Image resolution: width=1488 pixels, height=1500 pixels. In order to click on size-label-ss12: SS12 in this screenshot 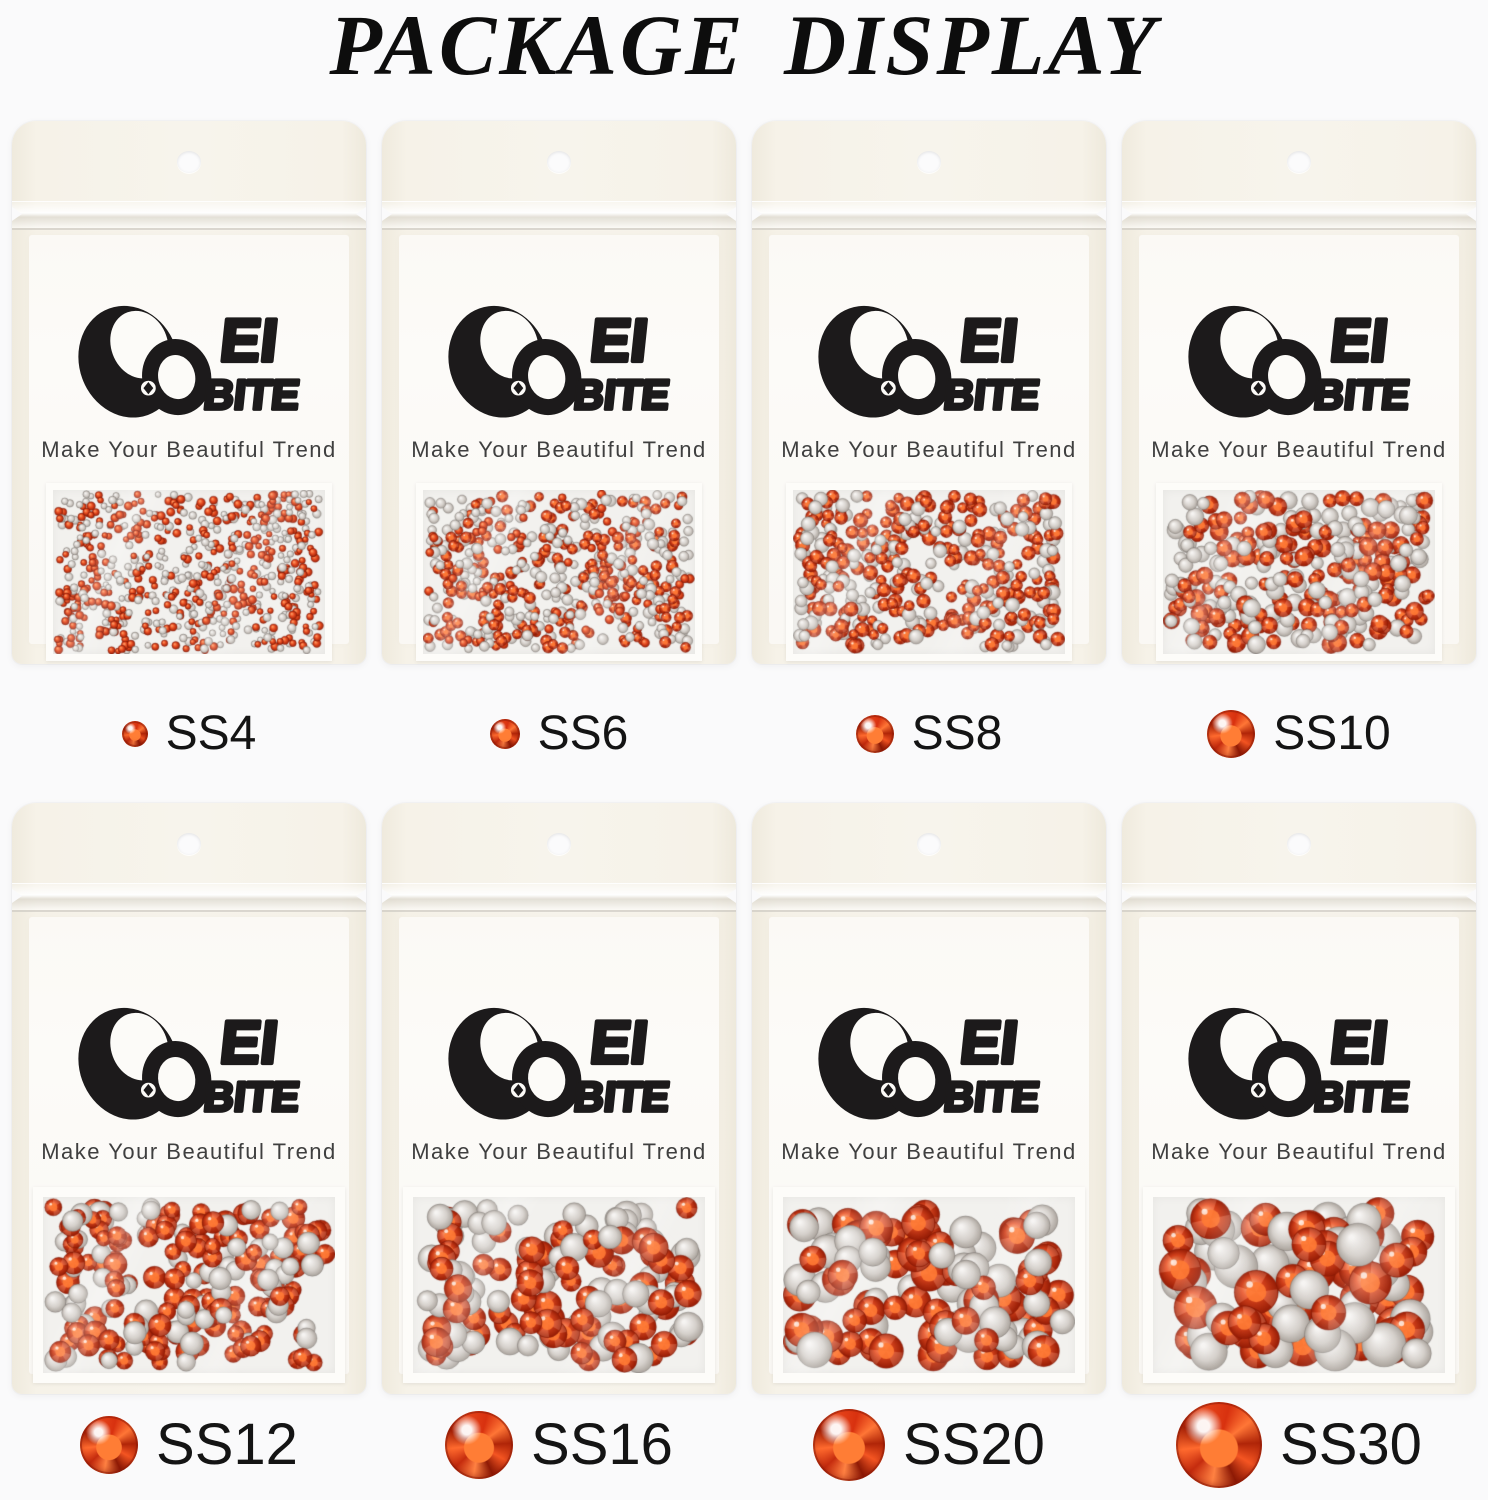, I will do `click(189, 1445)`.